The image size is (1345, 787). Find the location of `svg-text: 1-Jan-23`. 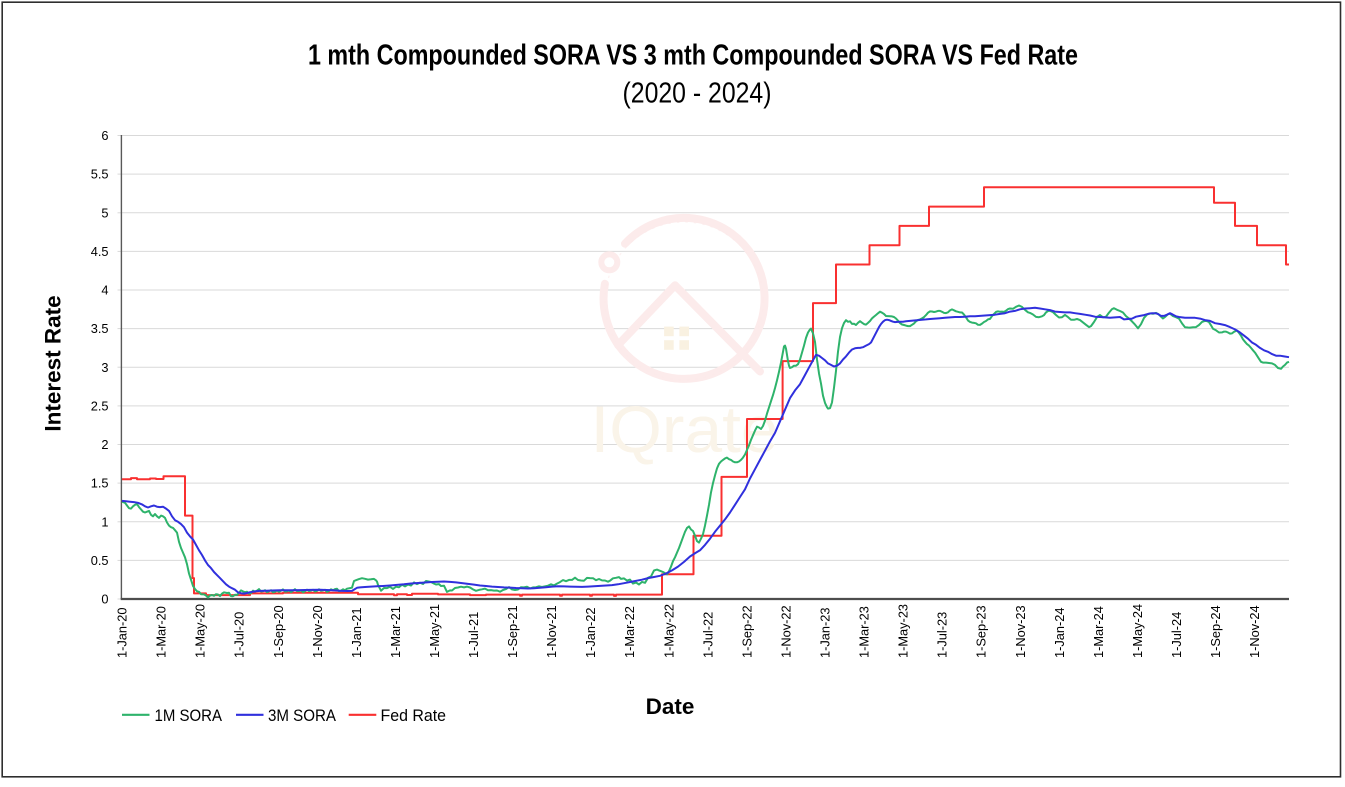

svg-text: 1-Jan-23 is located at coordinates (825, 632).